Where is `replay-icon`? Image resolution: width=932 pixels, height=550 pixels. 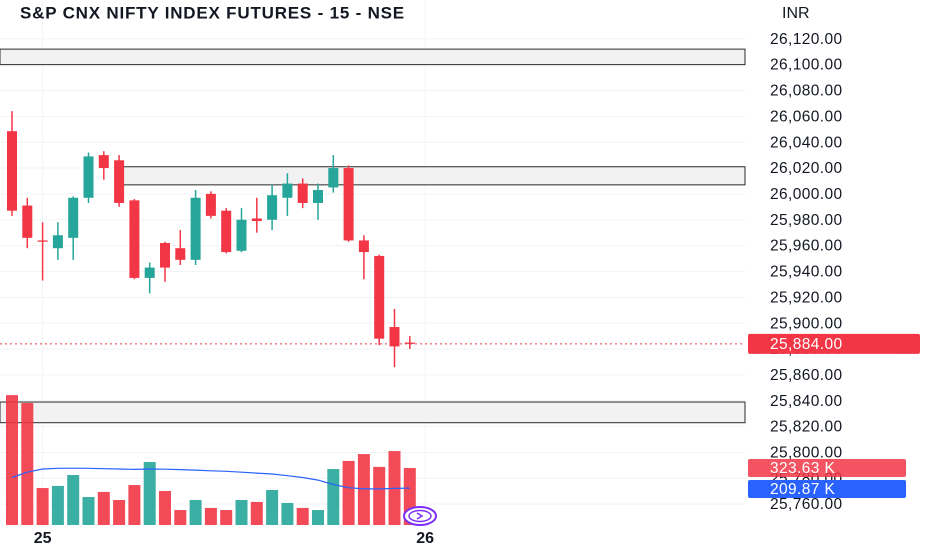
replay-icon is located at coordinates (420, 516).